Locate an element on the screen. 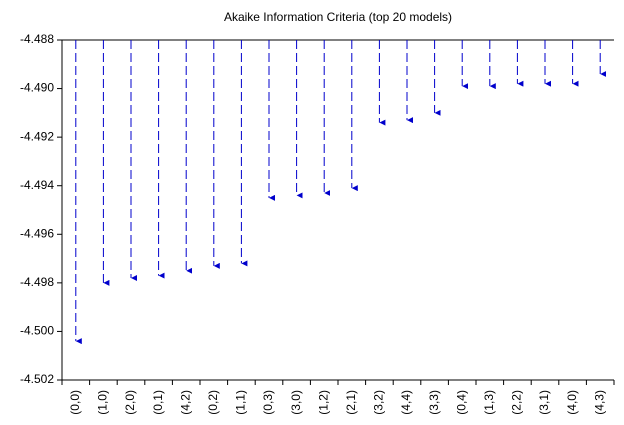 This screenshot has height=425, width=624. x-tick-label: (2,2) is located at coordinates (517, 402).